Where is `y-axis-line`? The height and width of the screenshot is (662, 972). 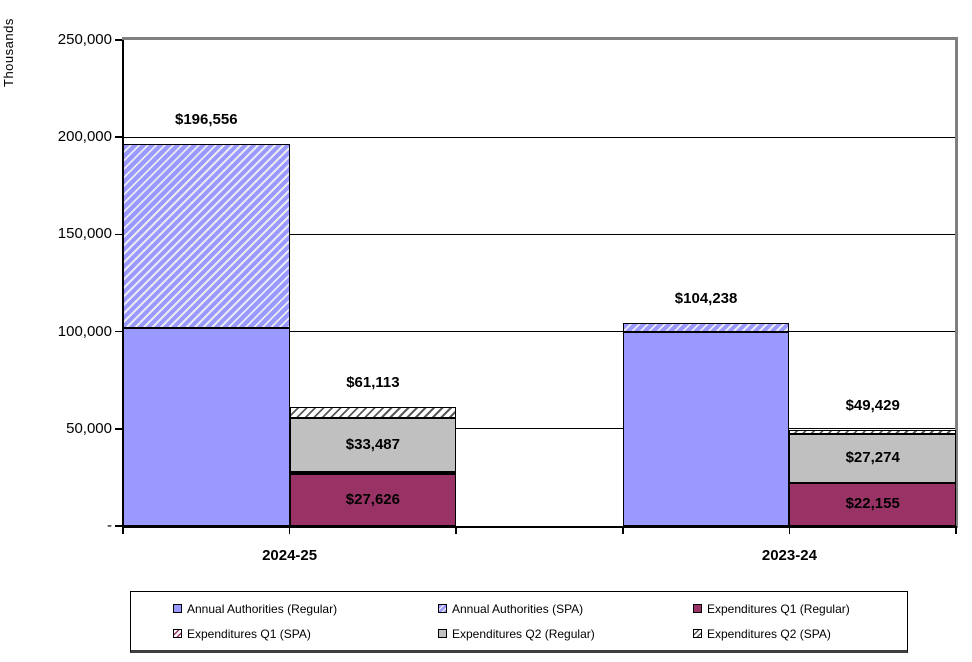 y-axis-line is located at coordinates (122, 283).